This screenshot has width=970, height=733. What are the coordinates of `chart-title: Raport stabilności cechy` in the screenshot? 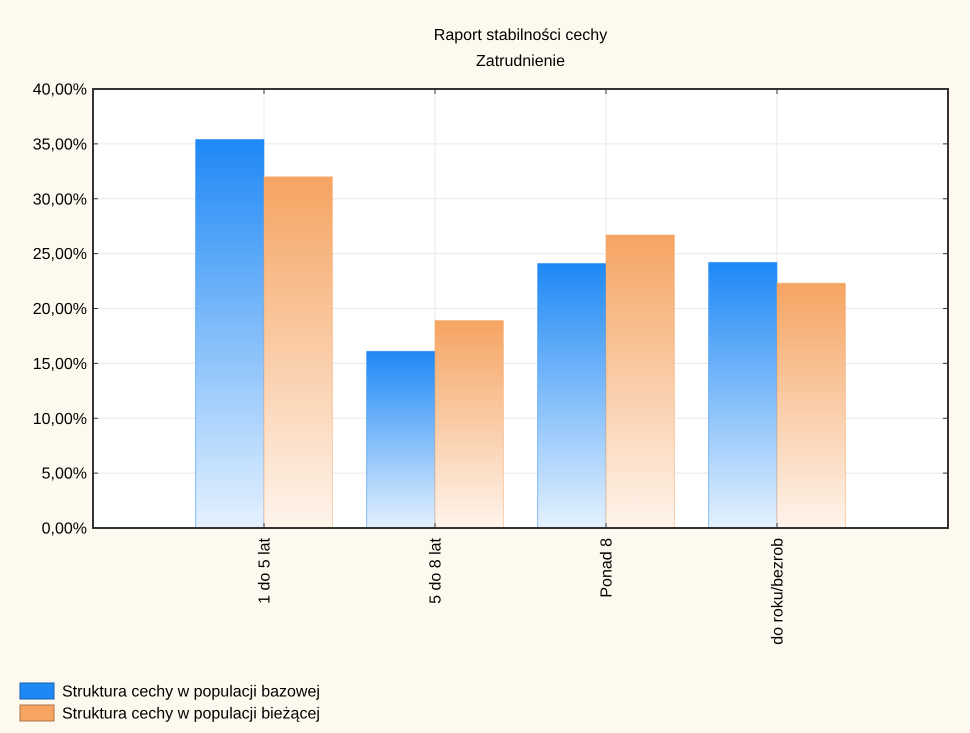 It's located at (521, 35).